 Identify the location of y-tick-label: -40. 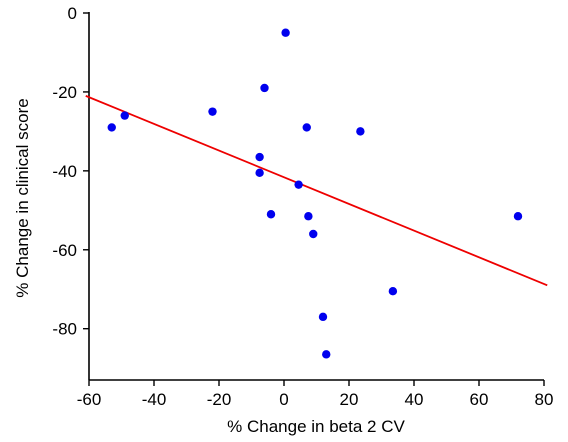
(64, 171).